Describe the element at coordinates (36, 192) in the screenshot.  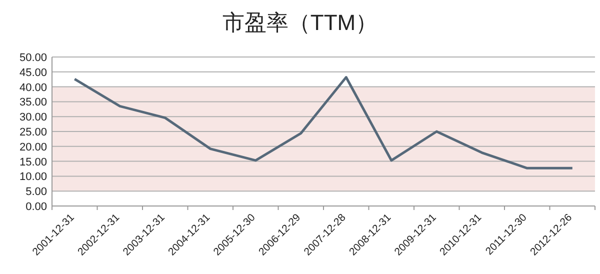
I see `y-tick-label: 5.00` at that location.